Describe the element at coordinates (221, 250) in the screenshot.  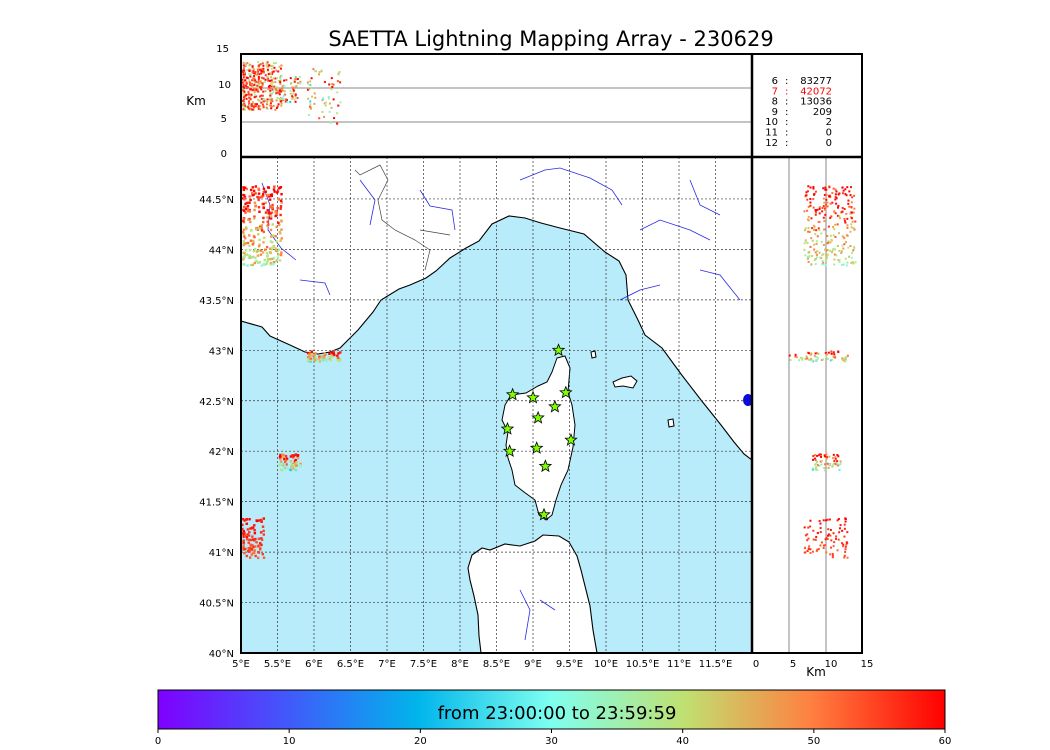
I see `lat-tick-label: 44°N` at that location.